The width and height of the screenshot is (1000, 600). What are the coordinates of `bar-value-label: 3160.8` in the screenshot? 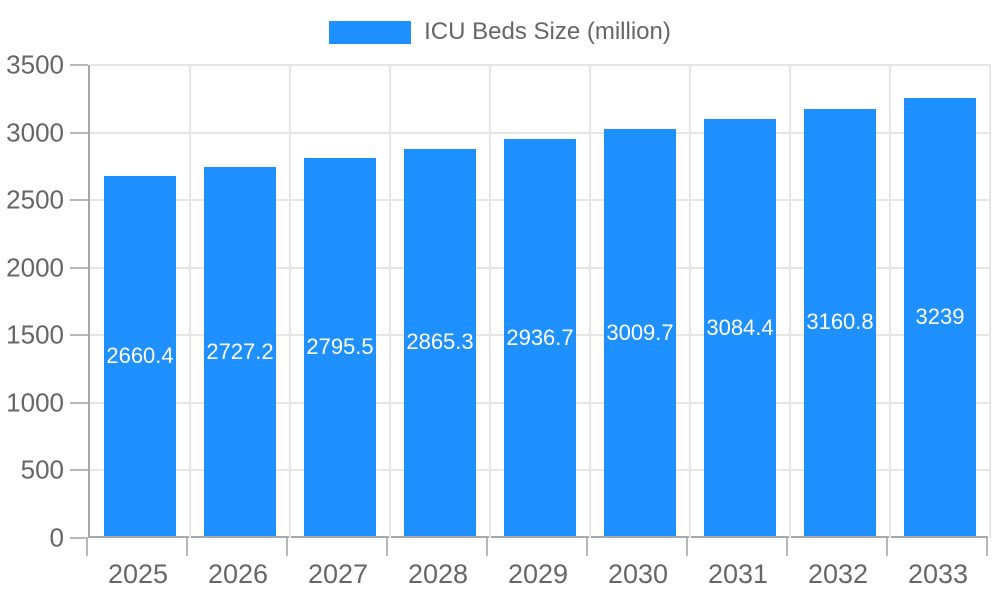 It's located at (840, 322).